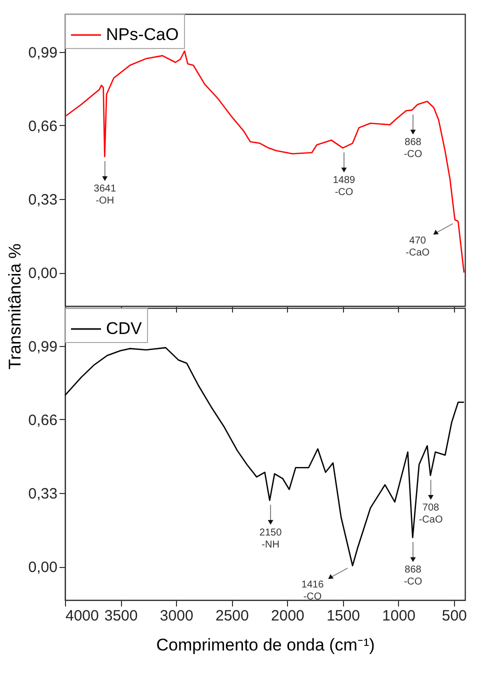 The height and width of the screenshot is (700, 497). Describe the element at coordinates (399, 616) in the screenshot. I see `x-tick-label: 1000` at that location.